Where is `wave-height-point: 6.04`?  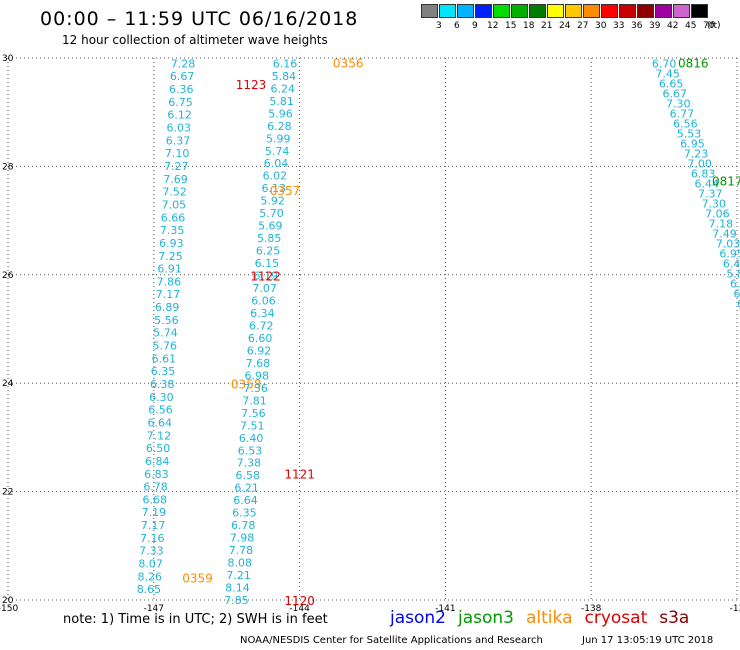 wave-height-point: 6.04 is located at coordinates (276, 163).